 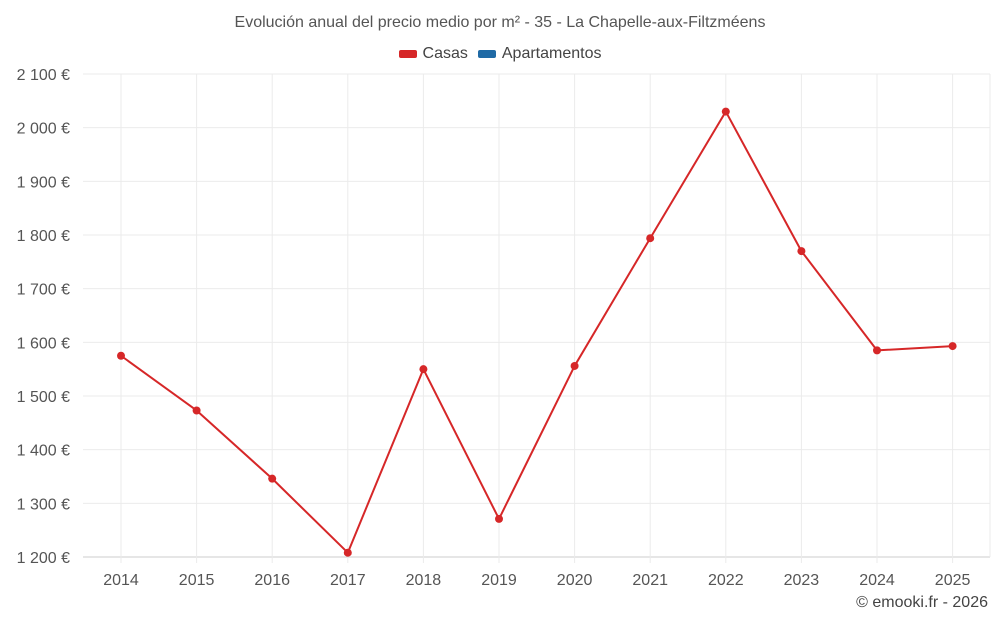 I want to click on legend-item-apartamentos: Apartamentos, so click(x=539, y=54).